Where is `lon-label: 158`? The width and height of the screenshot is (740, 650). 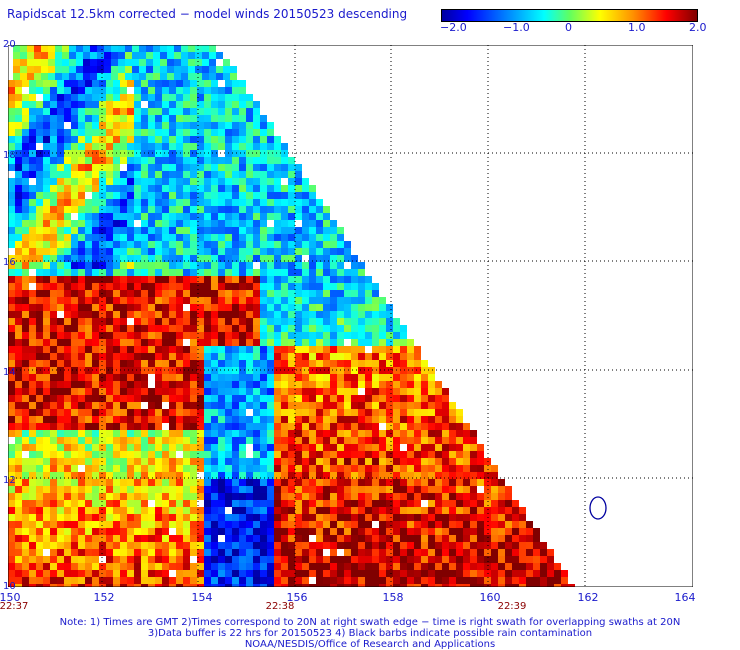
lon-label: 158 is located at coordinates (393, 597).